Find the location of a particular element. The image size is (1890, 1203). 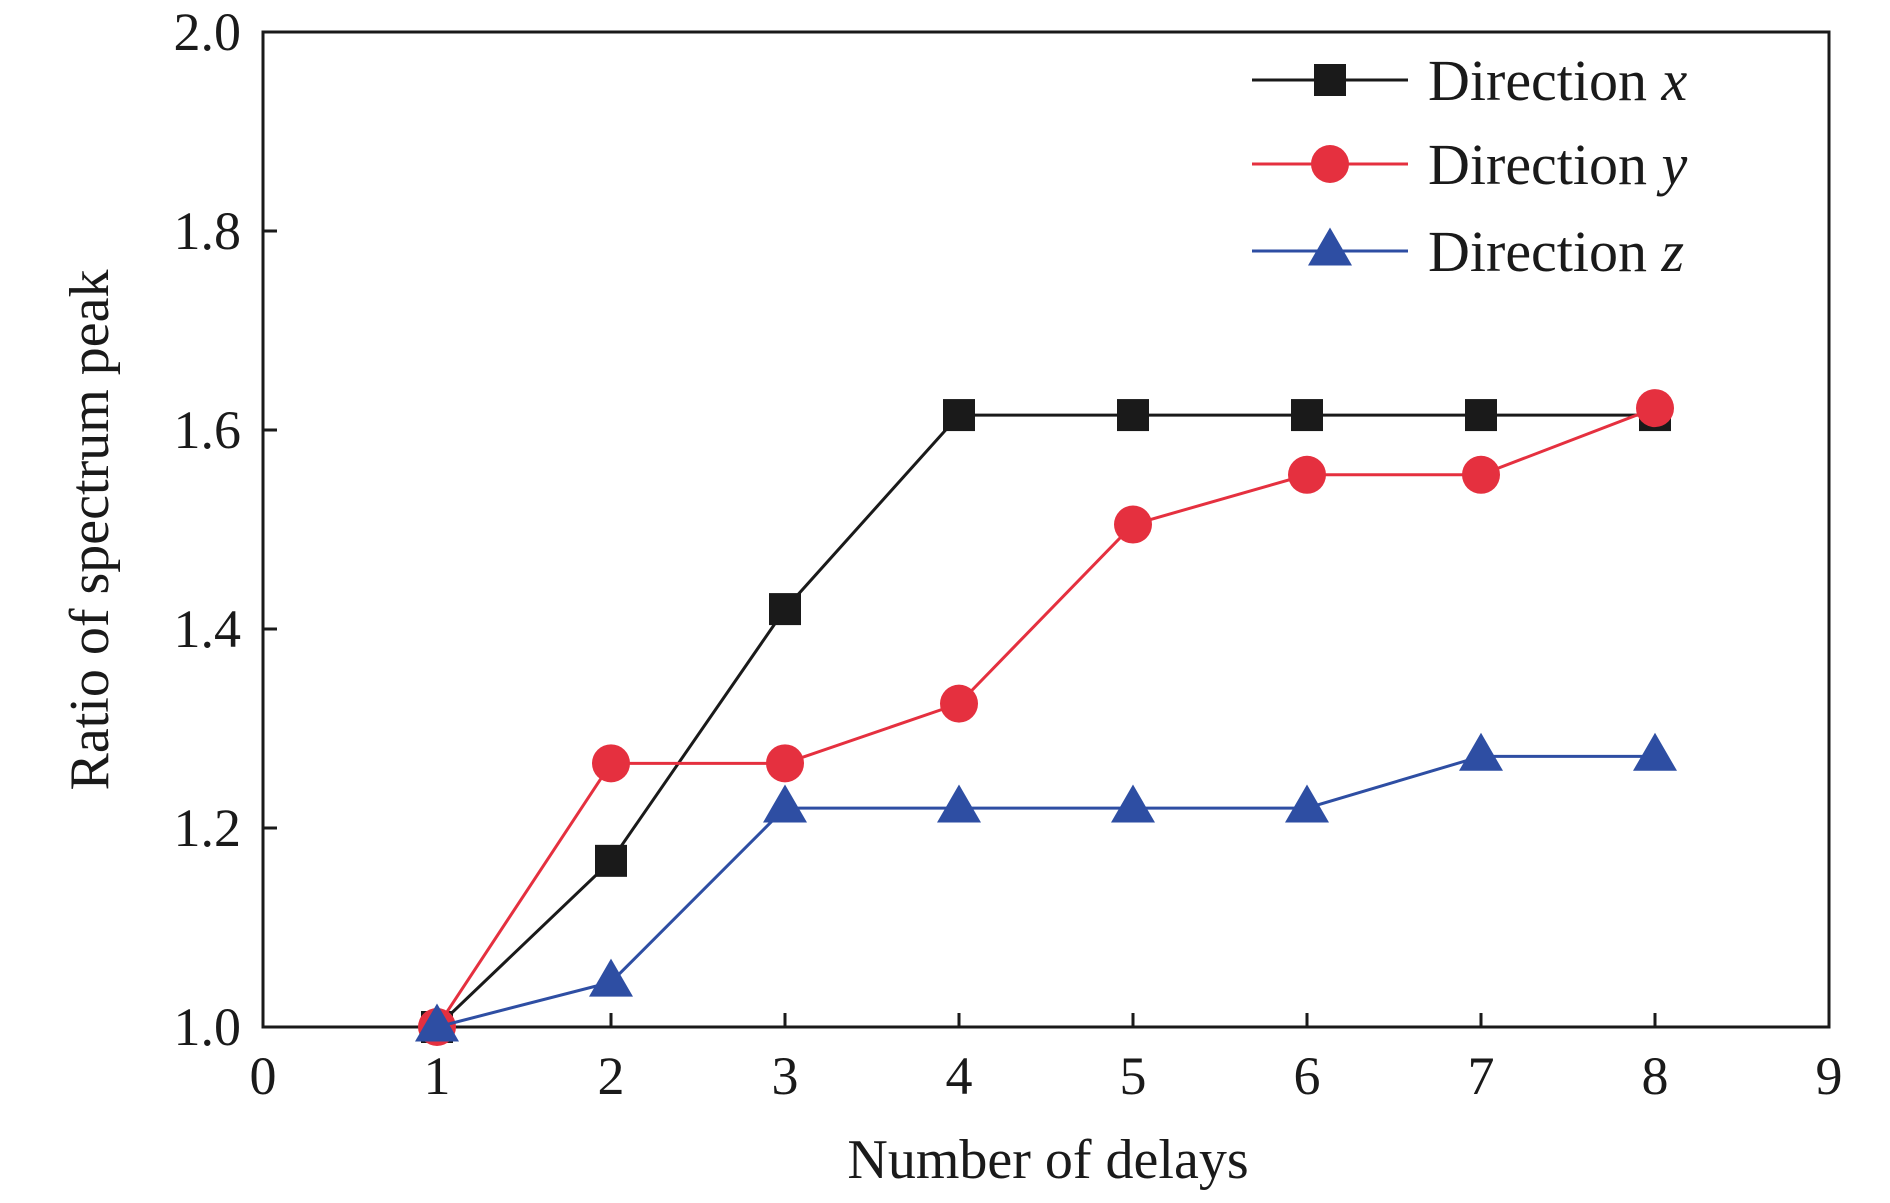

x-tick-label: 0 is located at coordinates (263, 1076).